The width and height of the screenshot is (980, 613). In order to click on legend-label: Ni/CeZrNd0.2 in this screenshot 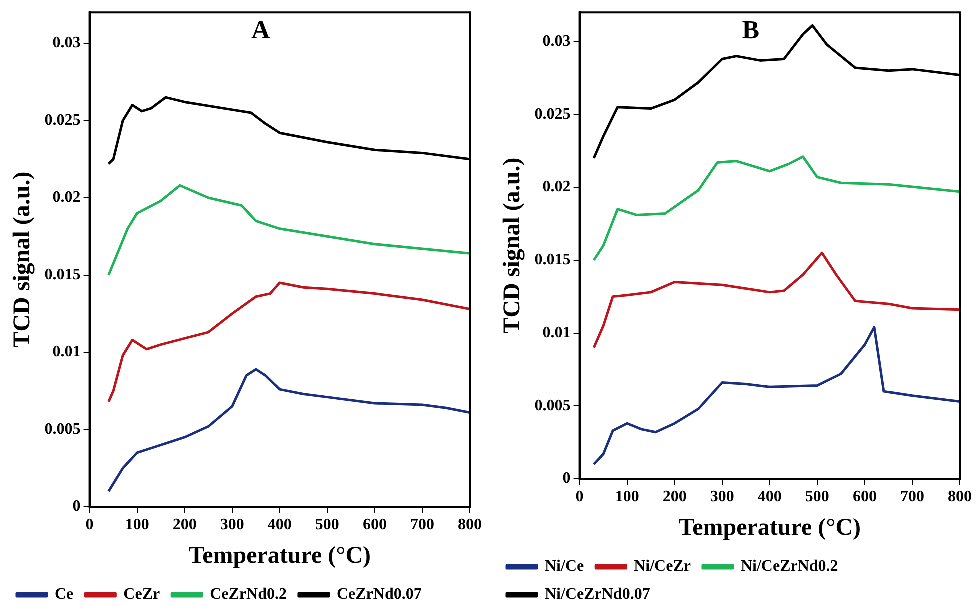, I will do `click(789, 567)`.